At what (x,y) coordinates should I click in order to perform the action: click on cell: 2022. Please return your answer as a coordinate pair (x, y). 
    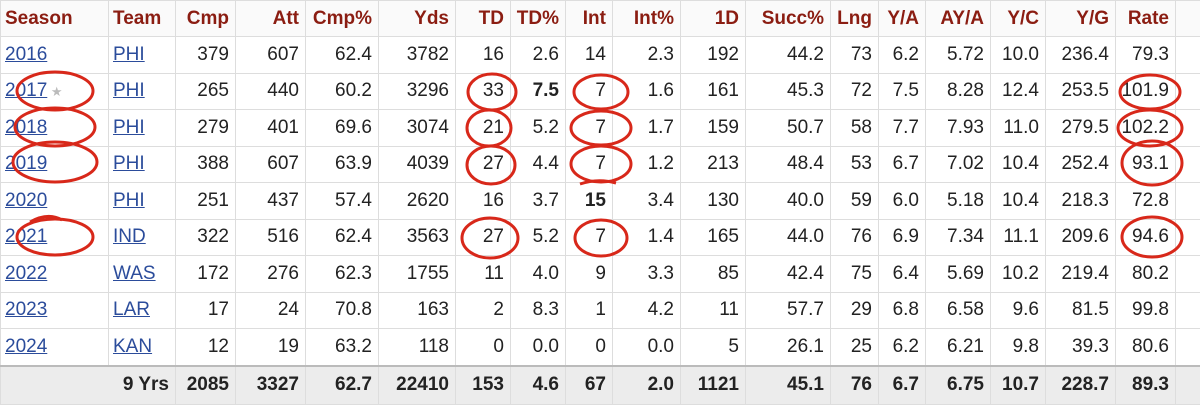
    Looking at the image, I should click on (54, 274).